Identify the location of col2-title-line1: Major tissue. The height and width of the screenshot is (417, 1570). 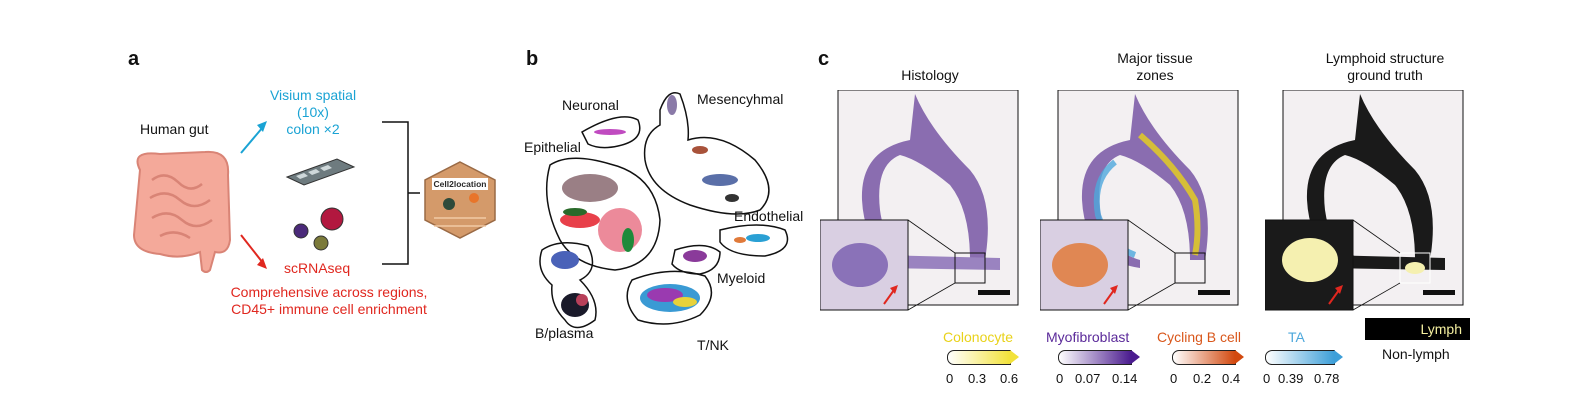
(1155, 58).